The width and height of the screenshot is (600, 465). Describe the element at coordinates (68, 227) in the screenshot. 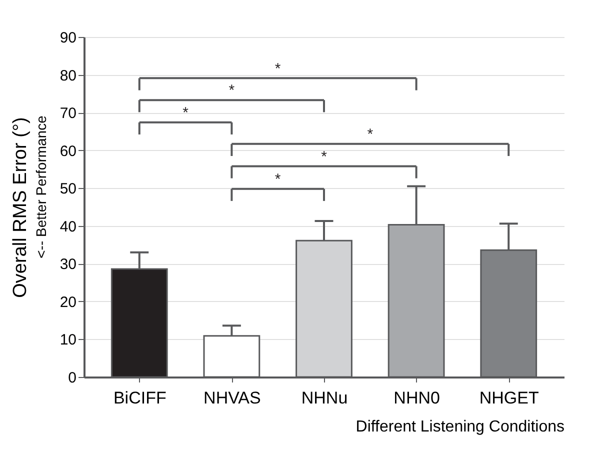

I see `y-tick-label: 40` at that location.